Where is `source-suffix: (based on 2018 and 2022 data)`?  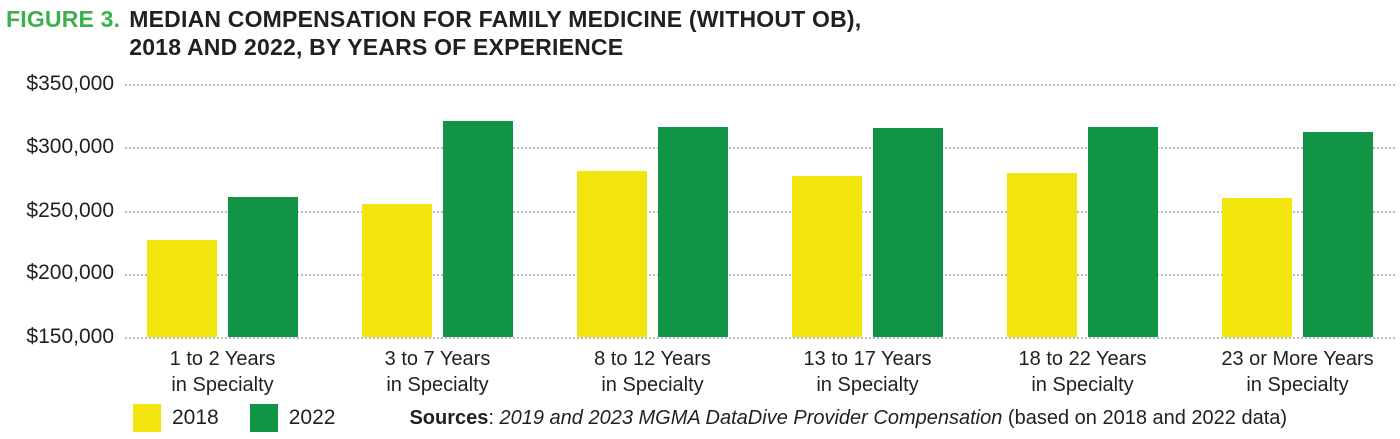
source-suffix: (based on 2018 and 2022 data) is located at coordinates (1145, 417).